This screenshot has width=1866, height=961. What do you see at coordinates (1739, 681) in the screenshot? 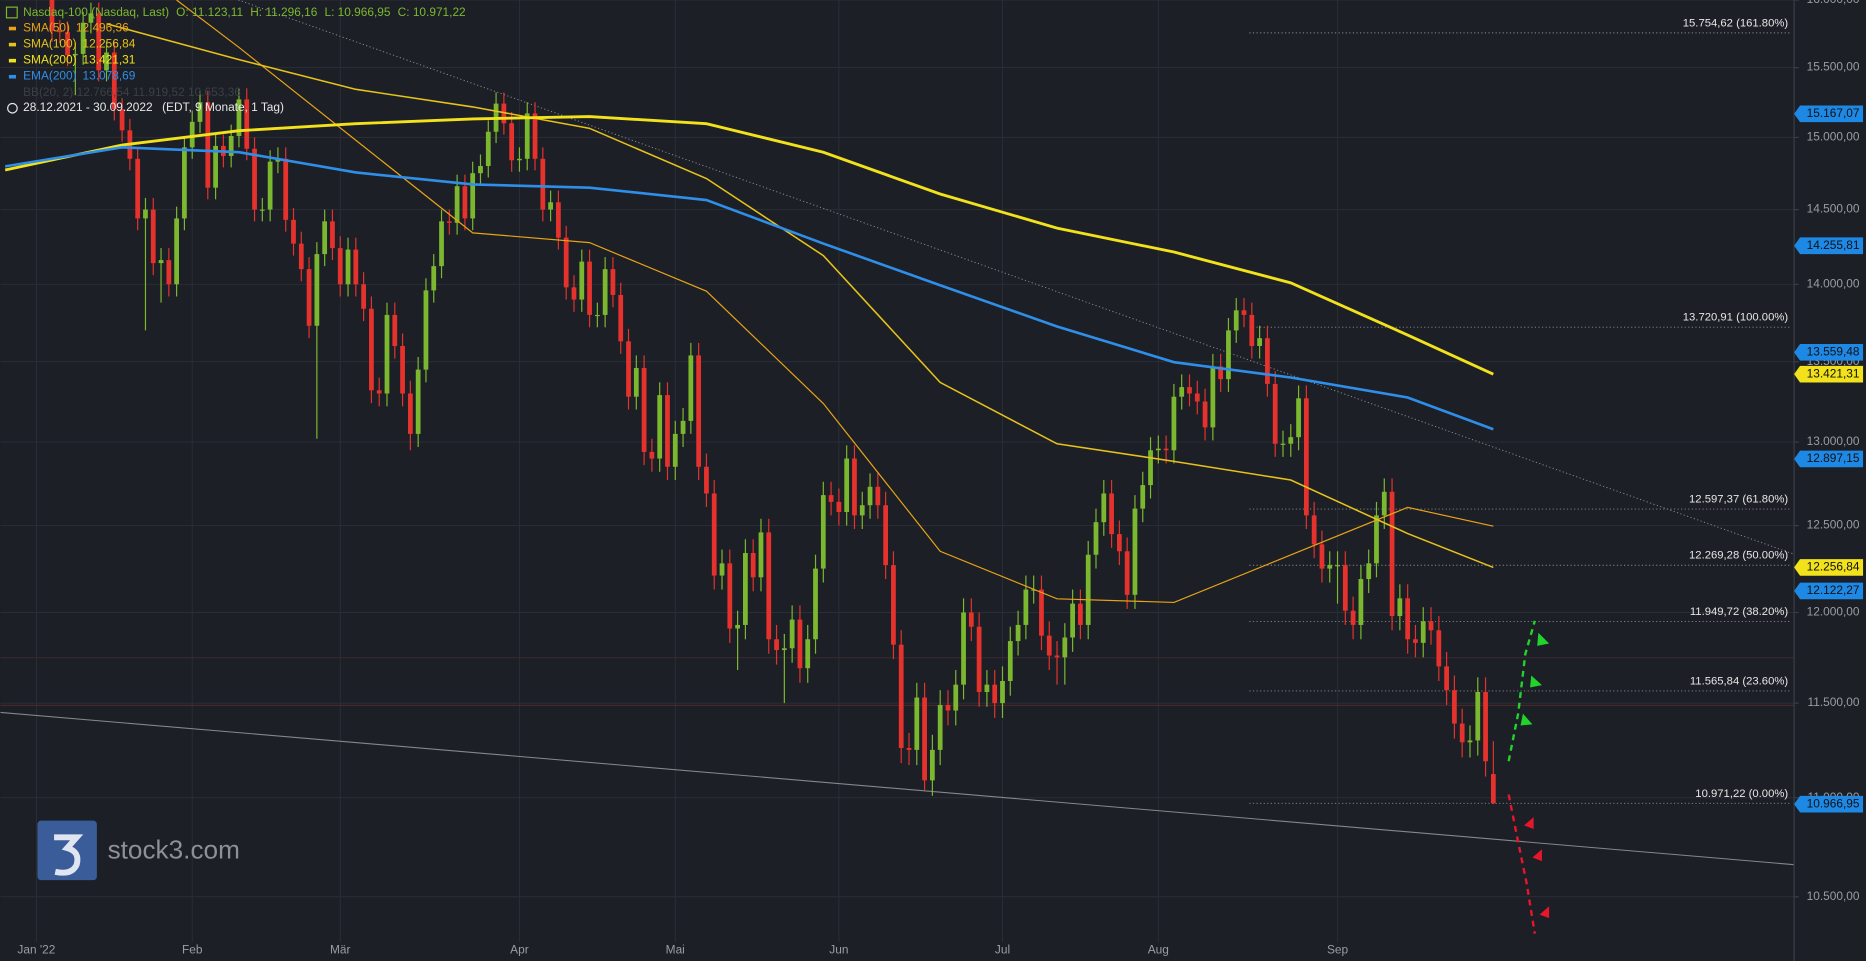
I see `fib-label: 11.565,84 (23.60%)` at bounding box center [1739, 681].